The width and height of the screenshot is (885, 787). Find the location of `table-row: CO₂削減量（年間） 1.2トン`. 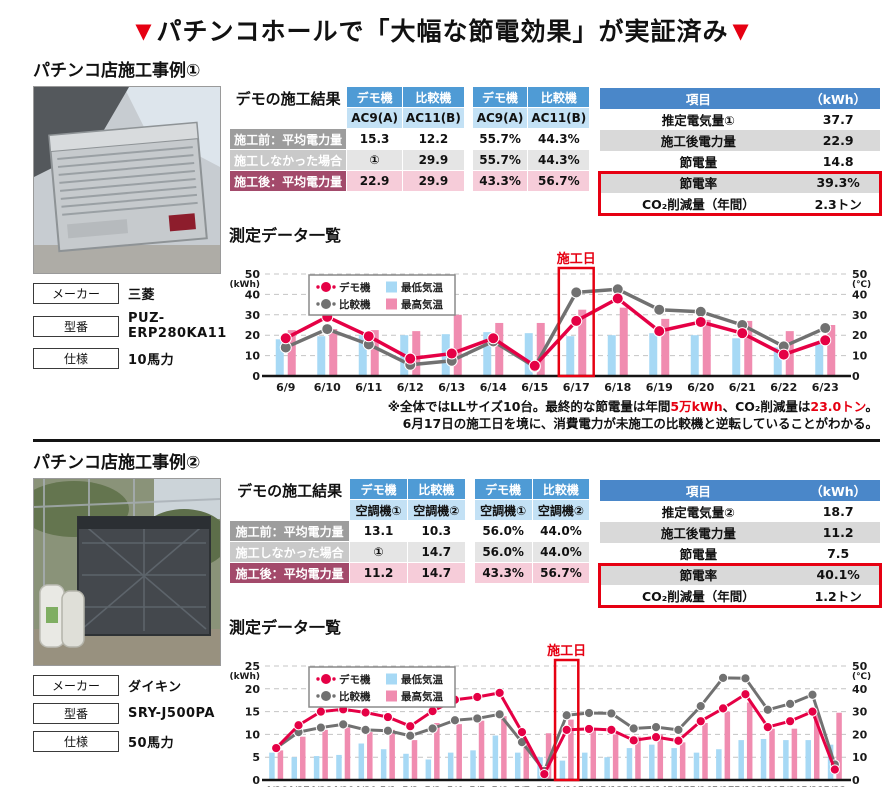

table-row: CO₂削減量（年間） 1.2トン is located at coordinates (740, 595).